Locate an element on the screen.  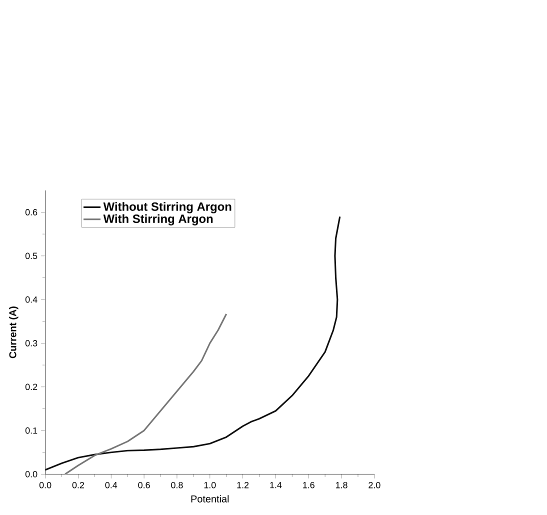
y-tick-label: 0.4 is located at coordinates (31, 299).